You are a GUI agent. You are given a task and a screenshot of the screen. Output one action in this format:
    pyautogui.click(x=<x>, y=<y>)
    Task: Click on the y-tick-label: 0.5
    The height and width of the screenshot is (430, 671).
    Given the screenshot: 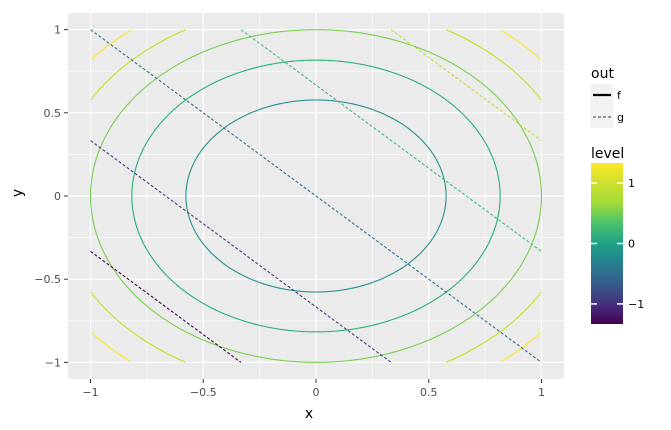 What is the action you would take?
    pyautogui.click(x=53, y=113)
    